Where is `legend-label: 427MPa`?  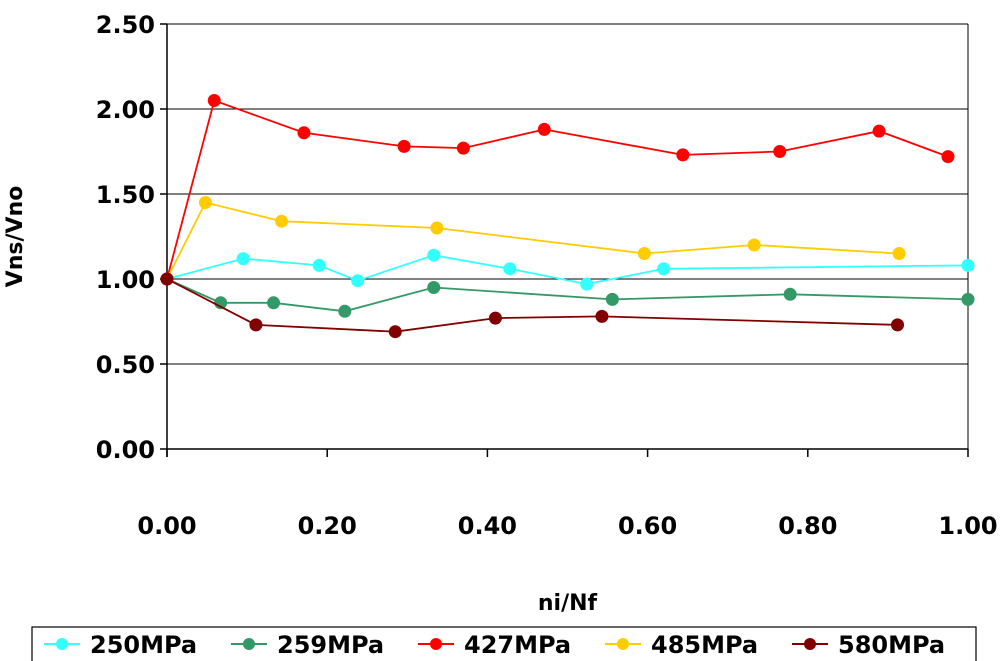 legend-label: 427MPa is located at coordinates (517, 645).